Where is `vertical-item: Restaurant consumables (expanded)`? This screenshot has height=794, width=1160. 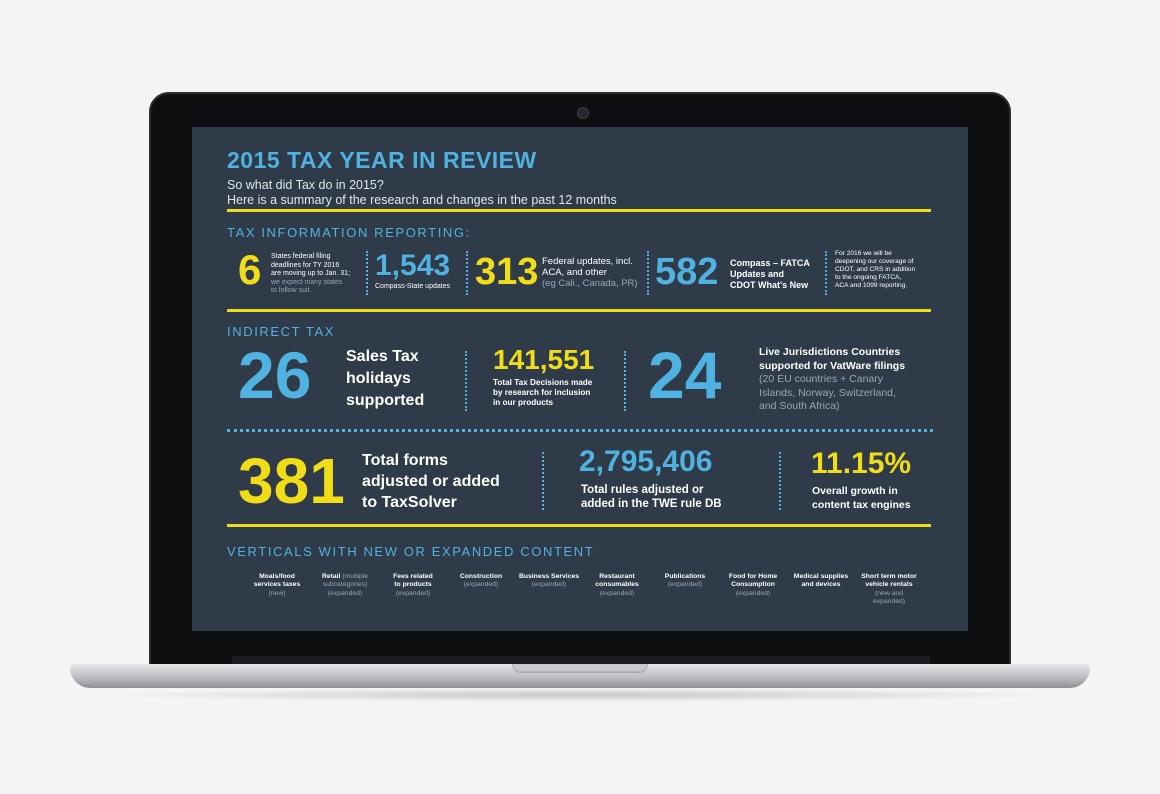
vertical-item: Restaurant consumables (expanded) is located at coordinates (617, 585).